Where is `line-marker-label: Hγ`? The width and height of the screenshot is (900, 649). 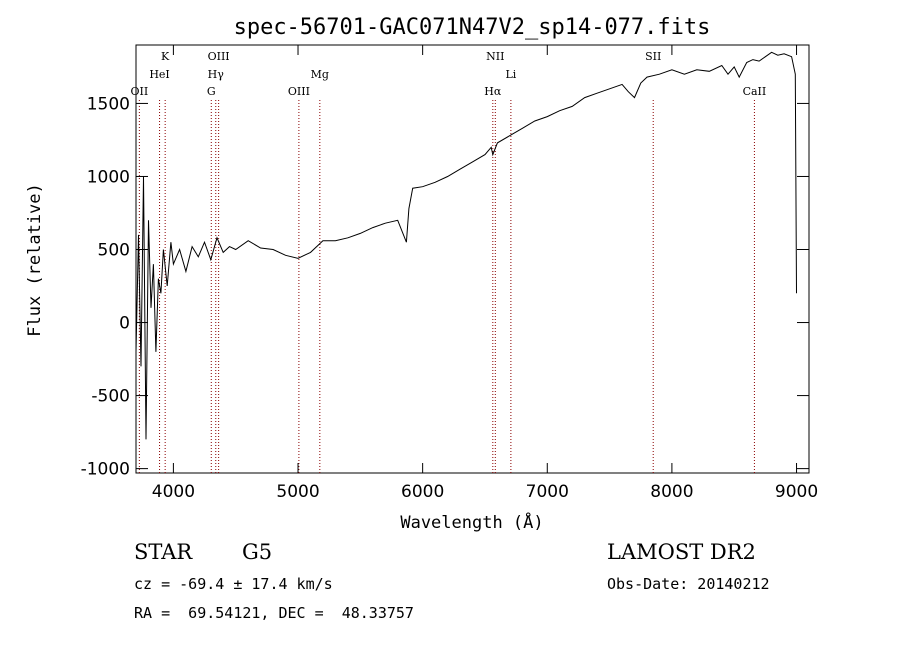
line-marker-label: Hγ is located at coordinates (216, 74).